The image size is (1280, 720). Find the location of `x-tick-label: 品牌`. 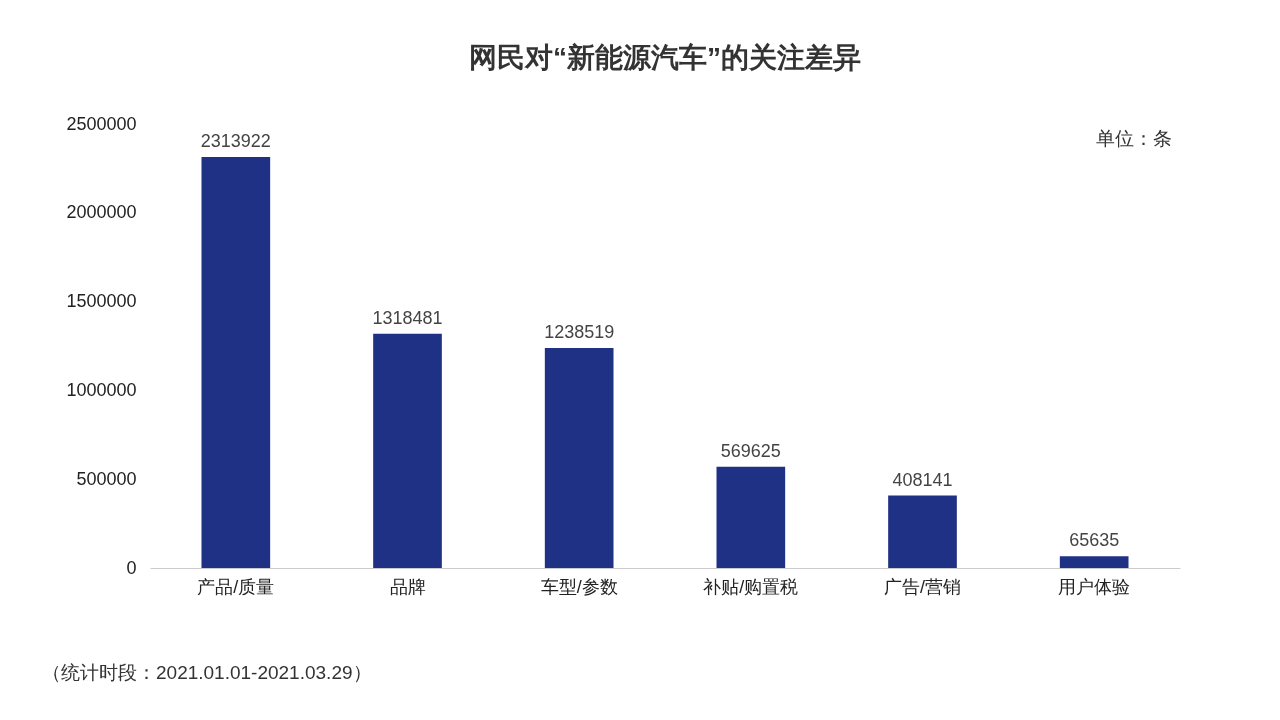

x-tick-label: 品牌 is located at coordinates (407, 586).